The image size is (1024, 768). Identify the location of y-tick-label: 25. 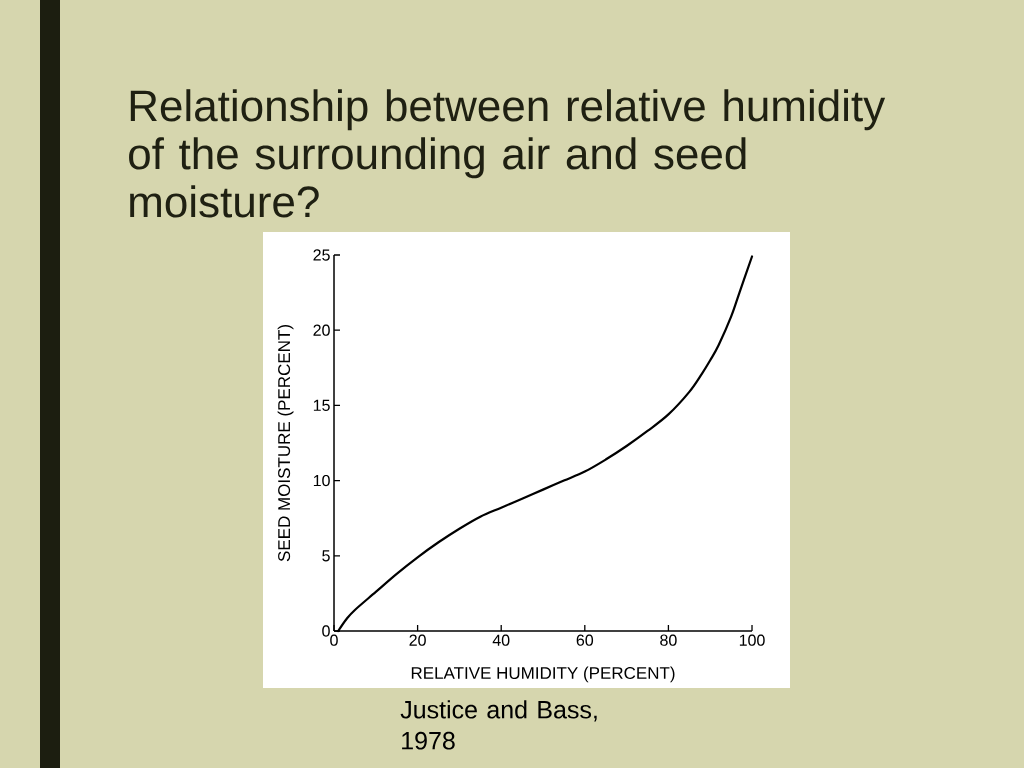
(321, 255).